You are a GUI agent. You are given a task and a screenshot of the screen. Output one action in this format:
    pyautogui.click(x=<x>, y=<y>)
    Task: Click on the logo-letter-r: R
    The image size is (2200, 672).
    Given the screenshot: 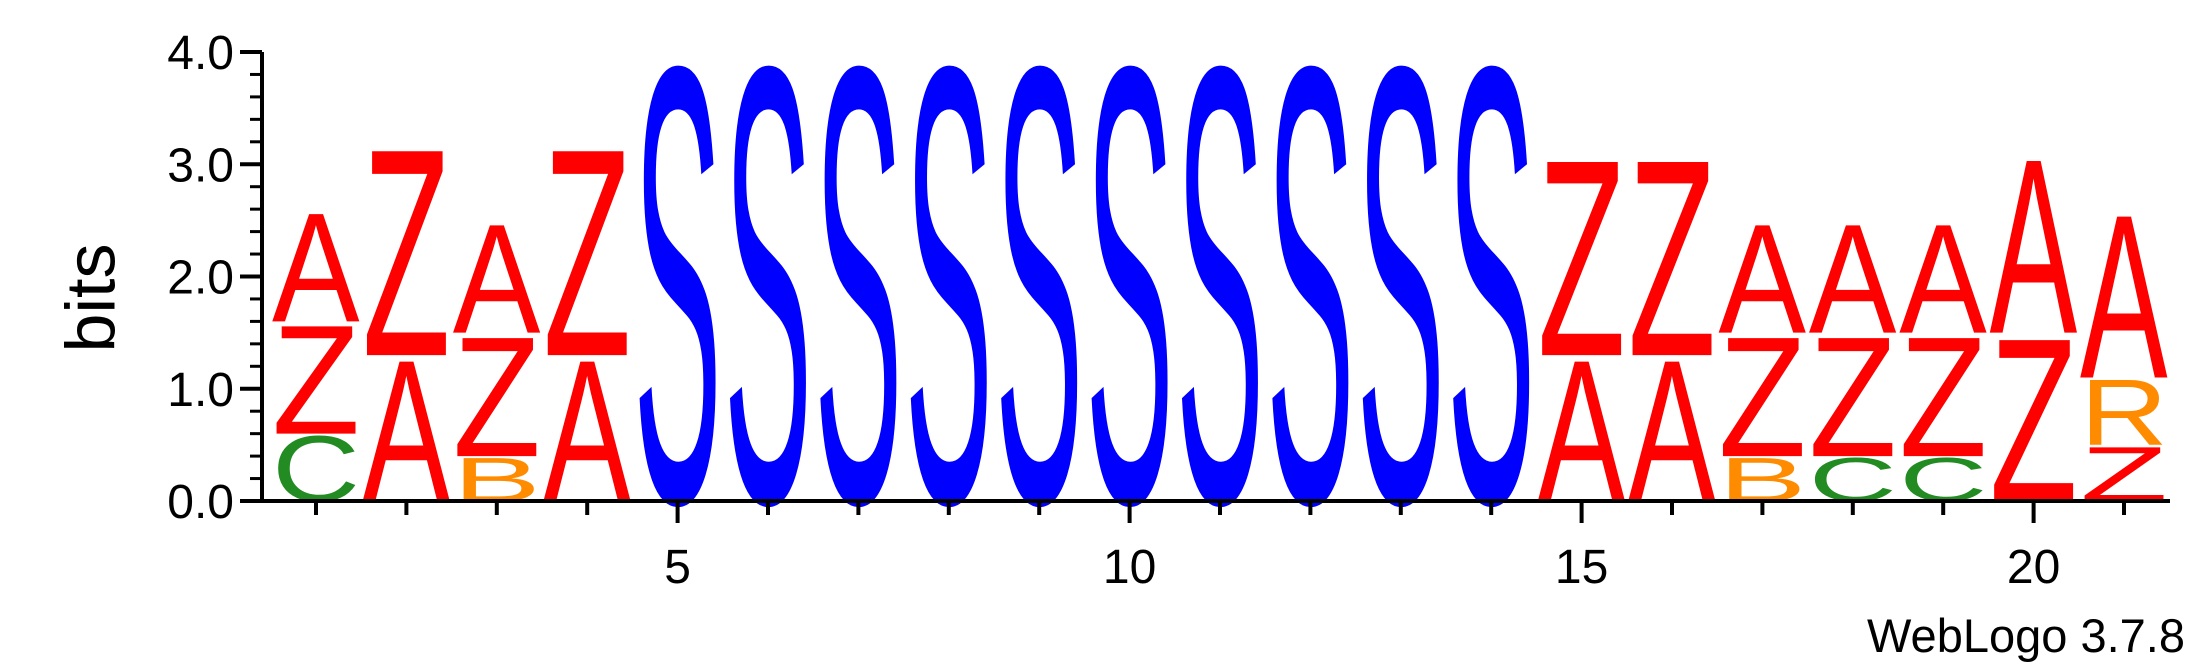 What is the action you would take?
    pyautogui.click(x=2124, y=413)
    